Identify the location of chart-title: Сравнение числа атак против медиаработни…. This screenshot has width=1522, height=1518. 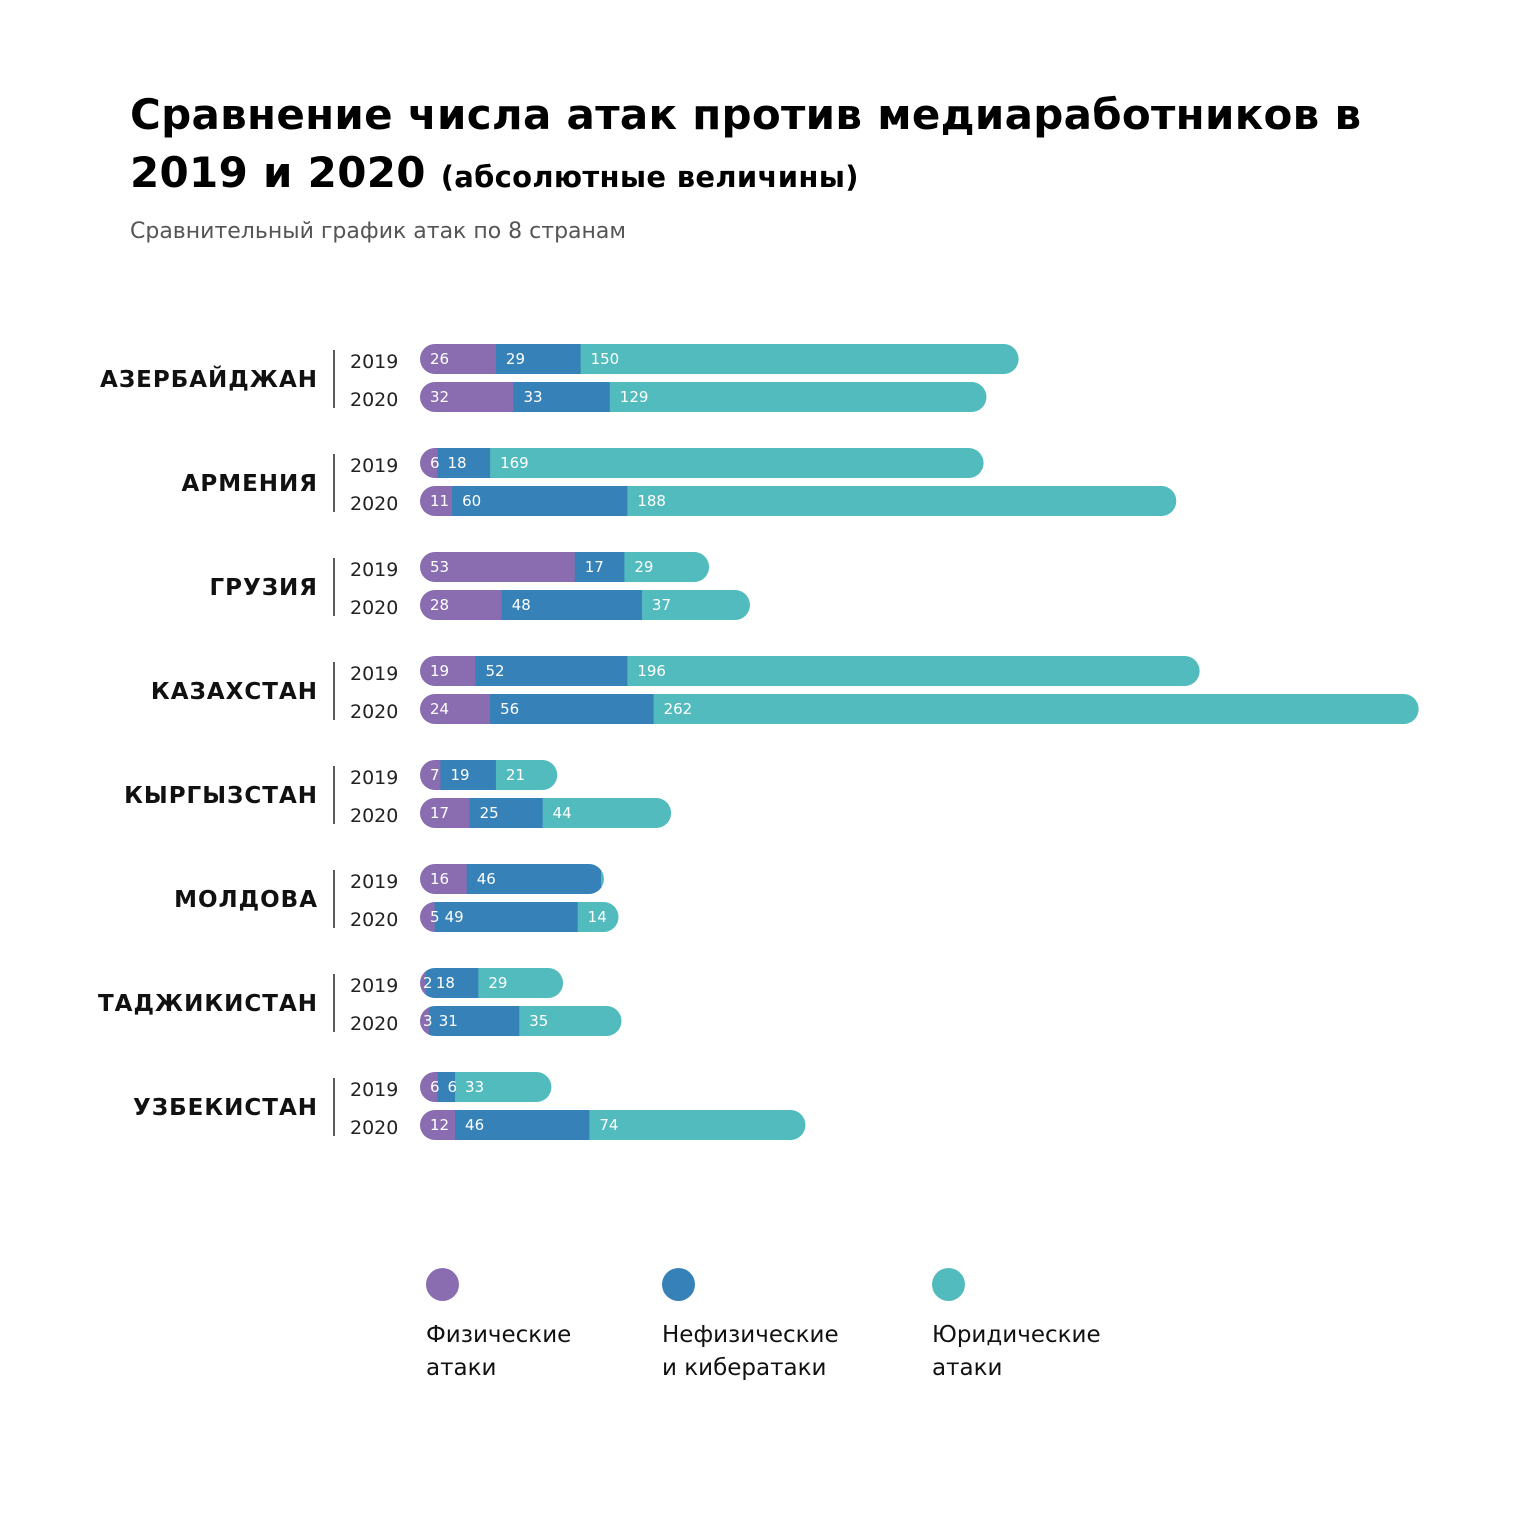
(780, 146).